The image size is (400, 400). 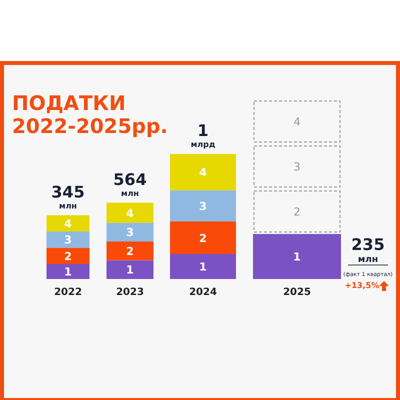 What do you see at coordinates (297, 121) in the screenshot?
I see `dashed-placeholder-box: 4` at bounding box center [297, 121].